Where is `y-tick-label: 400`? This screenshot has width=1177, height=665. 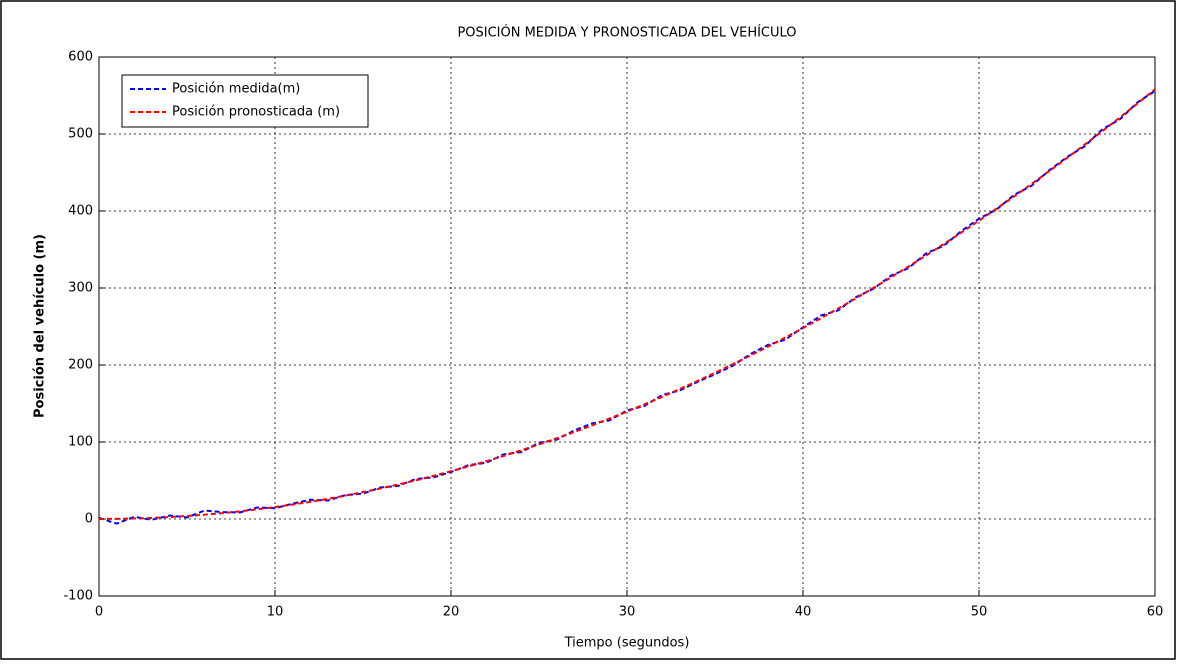 y-tick-label: 400 is located at coordinates (80, 211).